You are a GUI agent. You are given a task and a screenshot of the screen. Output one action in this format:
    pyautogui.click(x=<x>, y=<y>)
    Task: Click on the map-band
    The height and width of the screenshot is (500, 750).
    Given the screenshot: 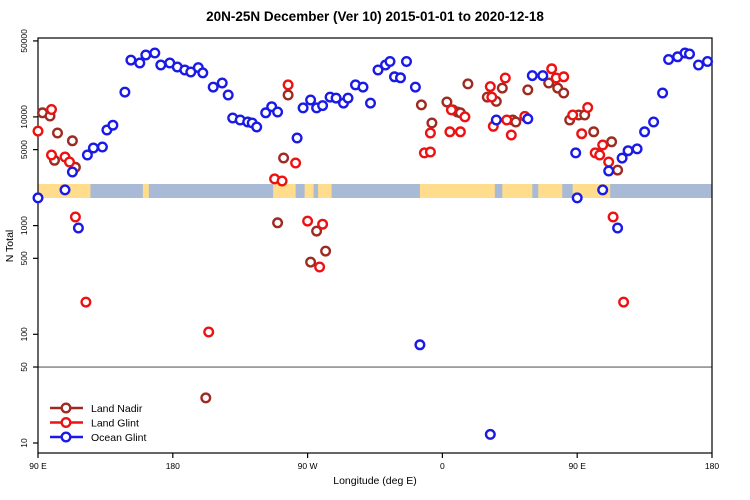 What is the action you would take?
    pyautogui.click(x=375, y=191)
    